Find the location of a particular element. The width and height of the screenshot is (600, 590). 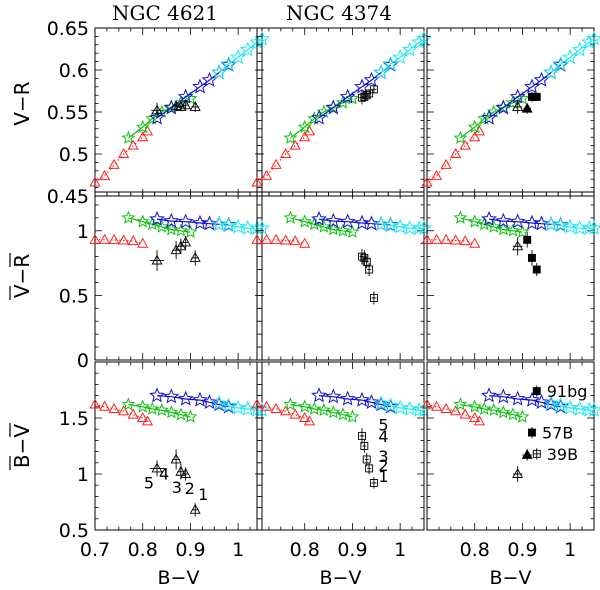

panel-r0-c0: 0.45 0.5 0.55 0.6 0.65 is located at coordinates (158, 113).